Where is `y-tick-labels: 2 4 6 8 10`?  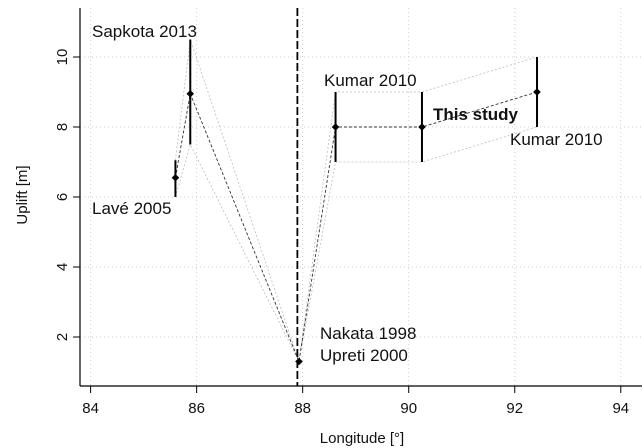
y-tick-labels: 2 4 6 8 10 is located at coordinates (62, 195).